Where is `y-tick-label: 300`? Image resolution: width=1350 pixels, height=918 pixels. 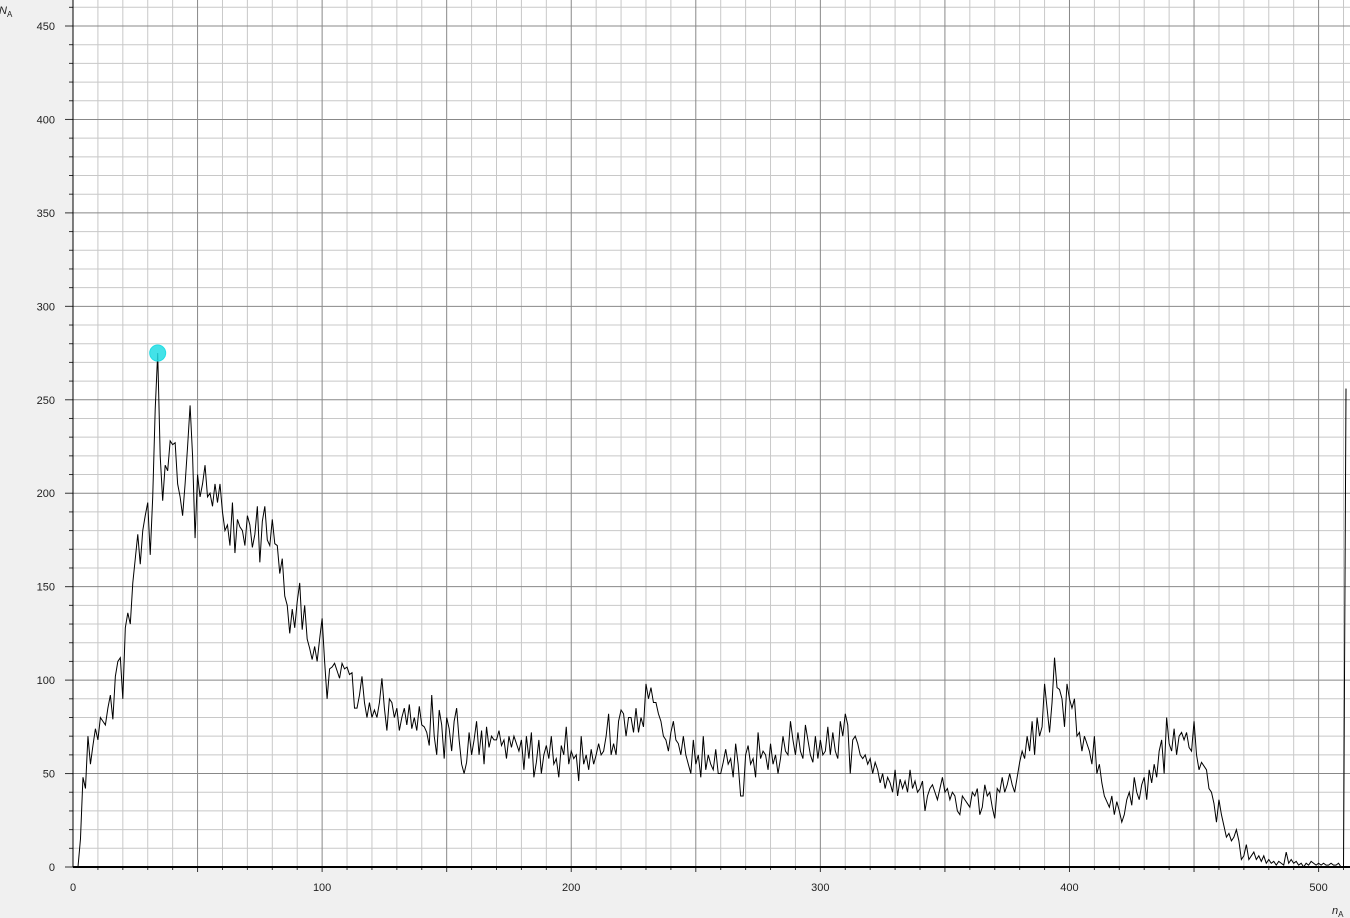
y-tick-label: 300 is located at coordinates (46, 307).